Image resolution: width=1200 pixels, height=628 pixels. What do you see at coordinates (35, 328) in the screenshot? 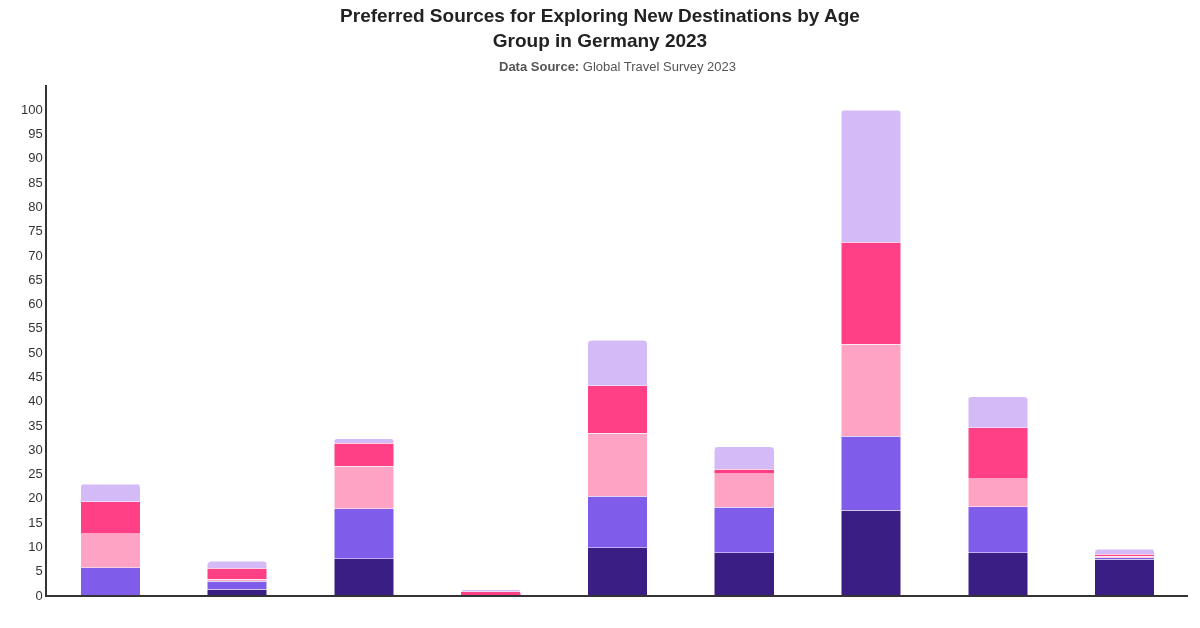
I see `y-tick-label: 55` at bounding box center [35, 328].